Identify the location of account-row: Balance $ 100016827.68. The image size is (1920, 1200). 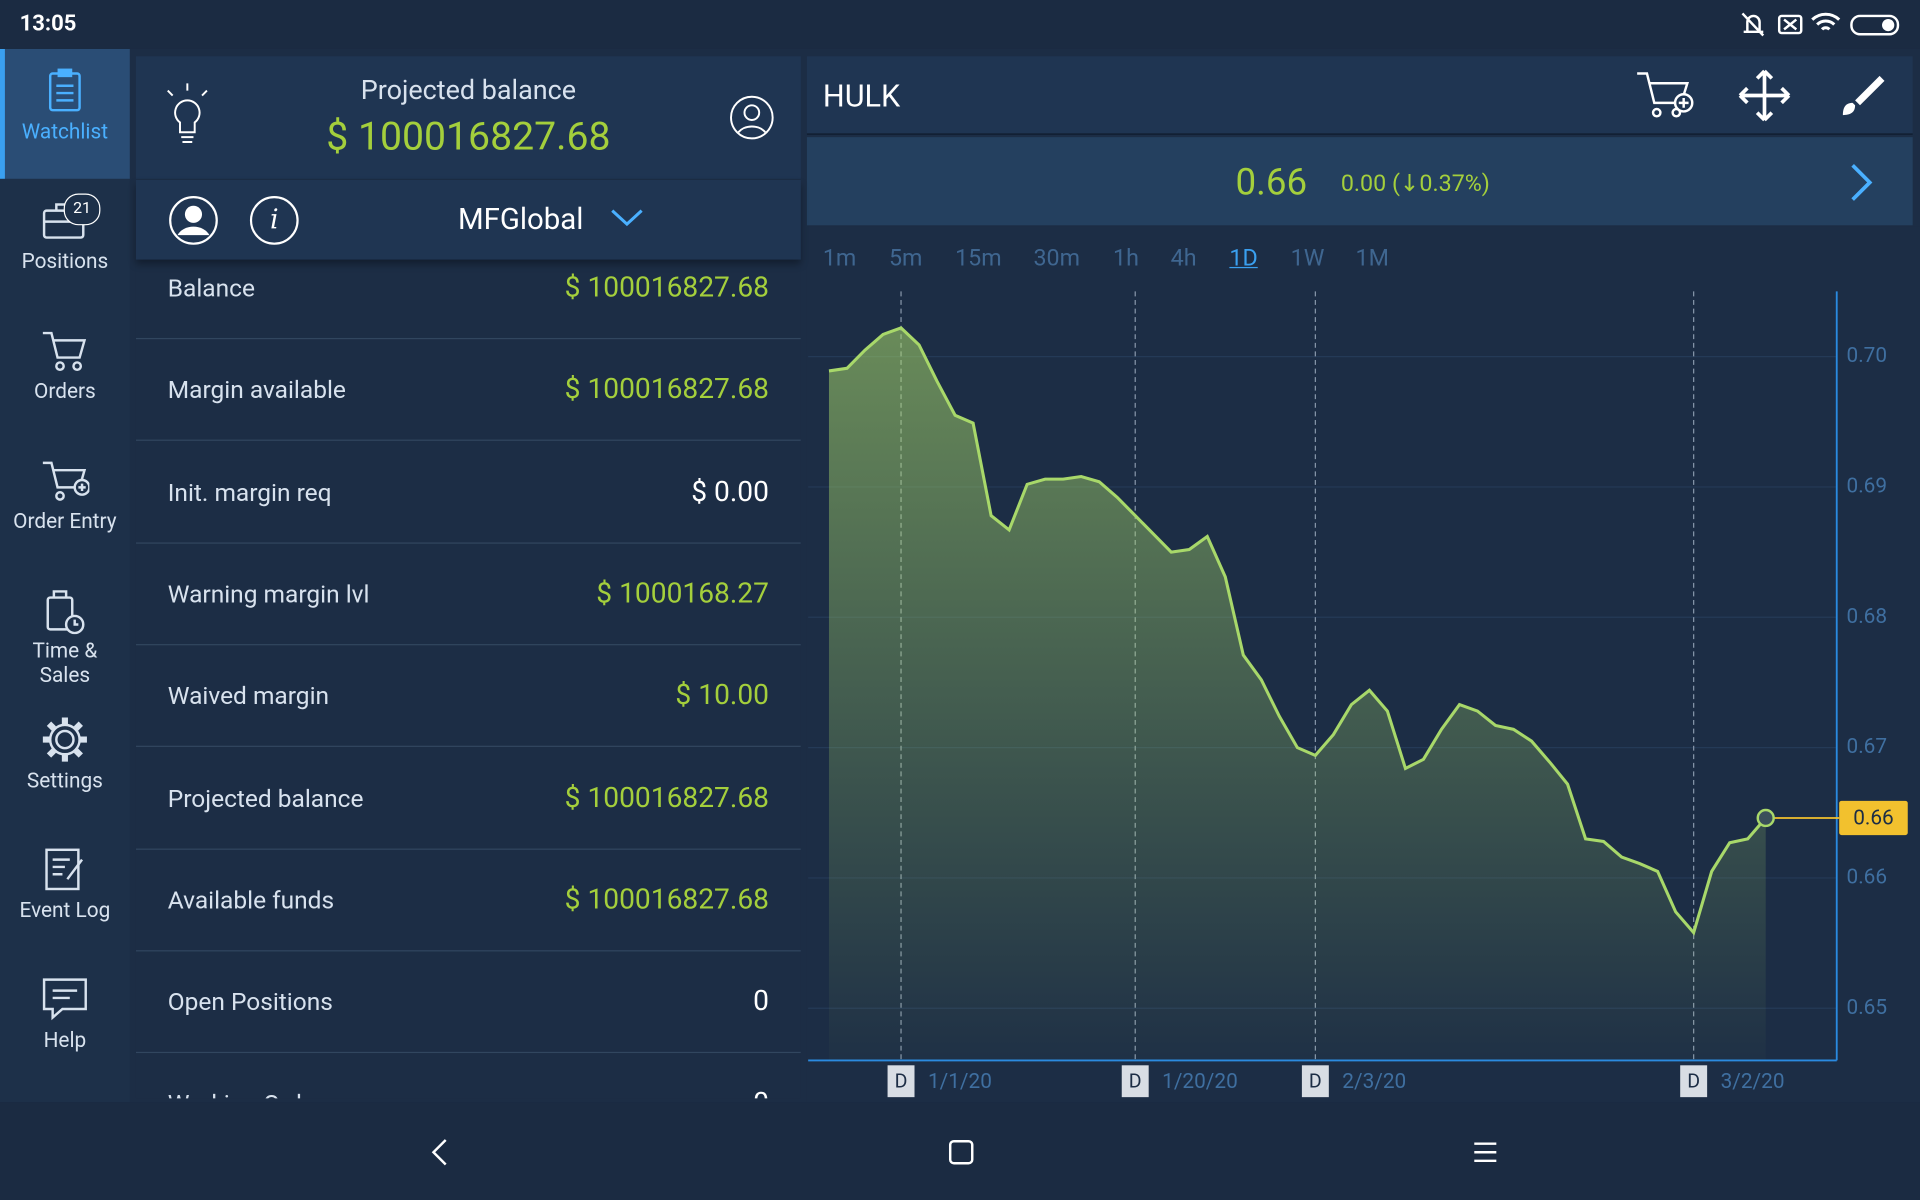
(468, 300).